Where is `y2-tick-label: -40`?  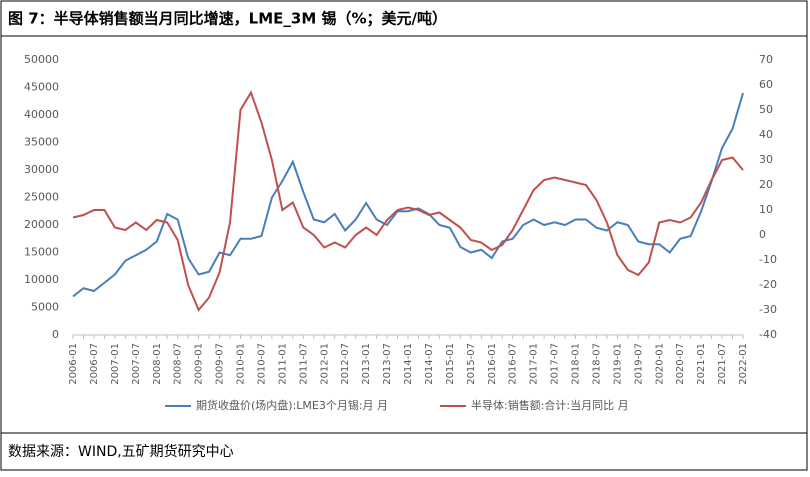
y2-tick-label: -40 is located at coordinates (768, 334).